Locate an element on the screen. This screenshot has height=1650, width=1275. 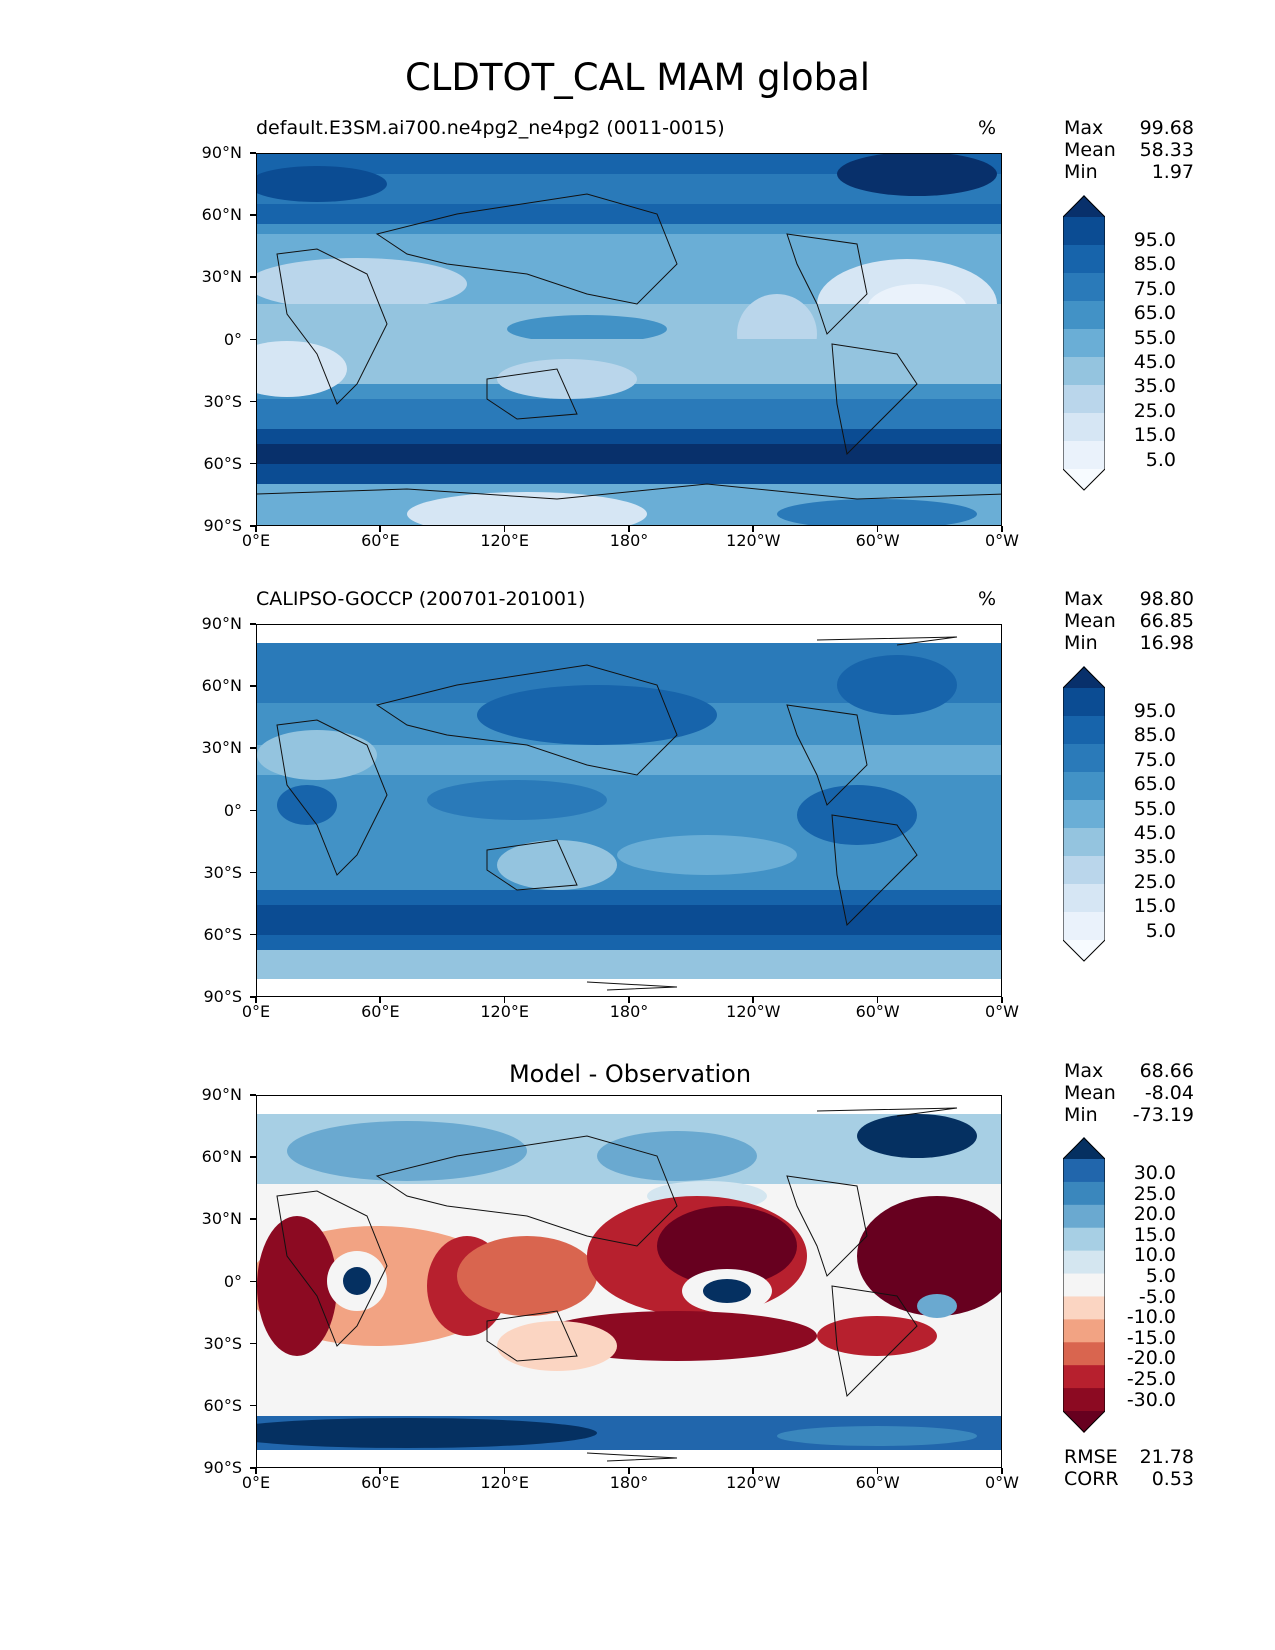
colorbar-tick-label: -30.0 is located at coordinates (1151, 1399).